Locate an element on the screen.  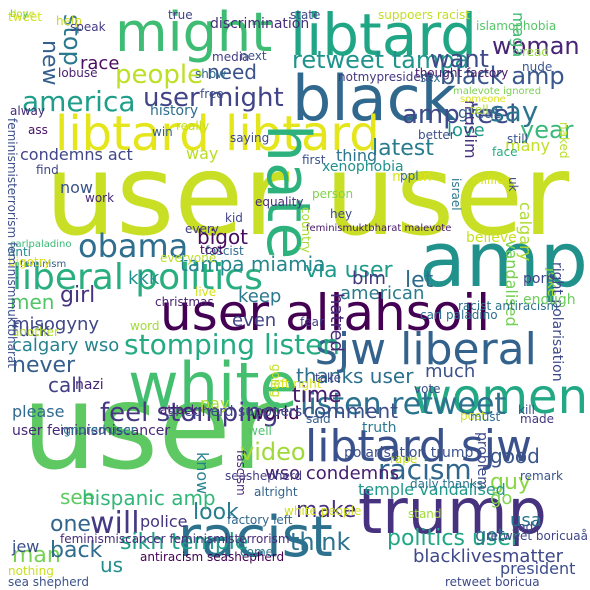
cloud-word: ppl is located at coordinates (409, 176).